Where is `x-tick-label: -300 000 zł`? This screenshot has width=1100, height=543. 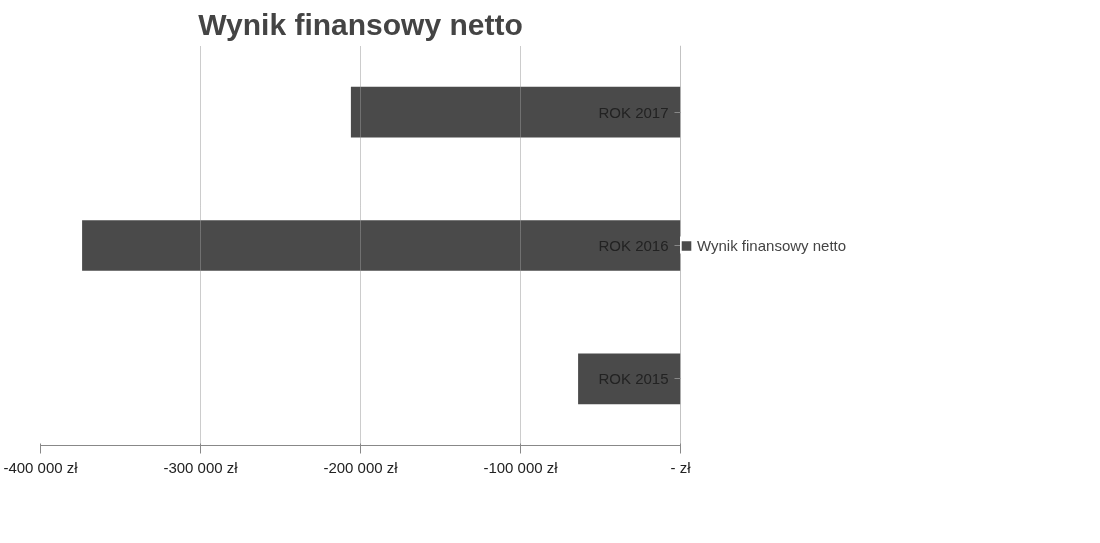 x-tick-label: -300 000 zł is located at coordinates (201, 467).